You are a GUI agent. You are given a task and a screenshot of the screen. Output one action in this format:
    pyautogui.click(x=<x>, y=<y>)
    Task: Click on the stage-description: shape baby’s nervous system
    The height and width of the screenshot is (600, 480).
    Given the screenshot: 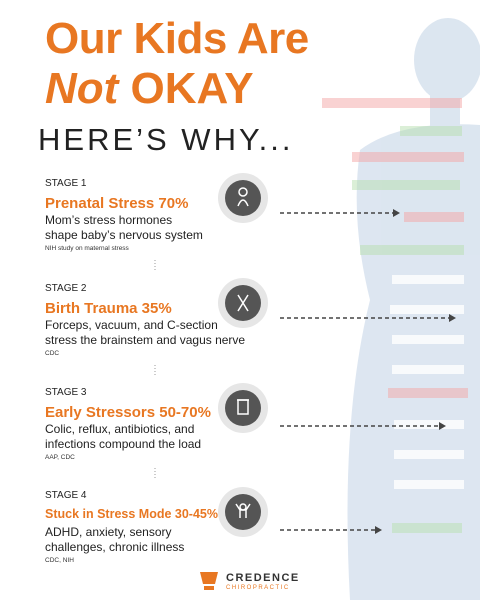 What is the action you would take?
    pyautogui.click(x=124, y=235)
    